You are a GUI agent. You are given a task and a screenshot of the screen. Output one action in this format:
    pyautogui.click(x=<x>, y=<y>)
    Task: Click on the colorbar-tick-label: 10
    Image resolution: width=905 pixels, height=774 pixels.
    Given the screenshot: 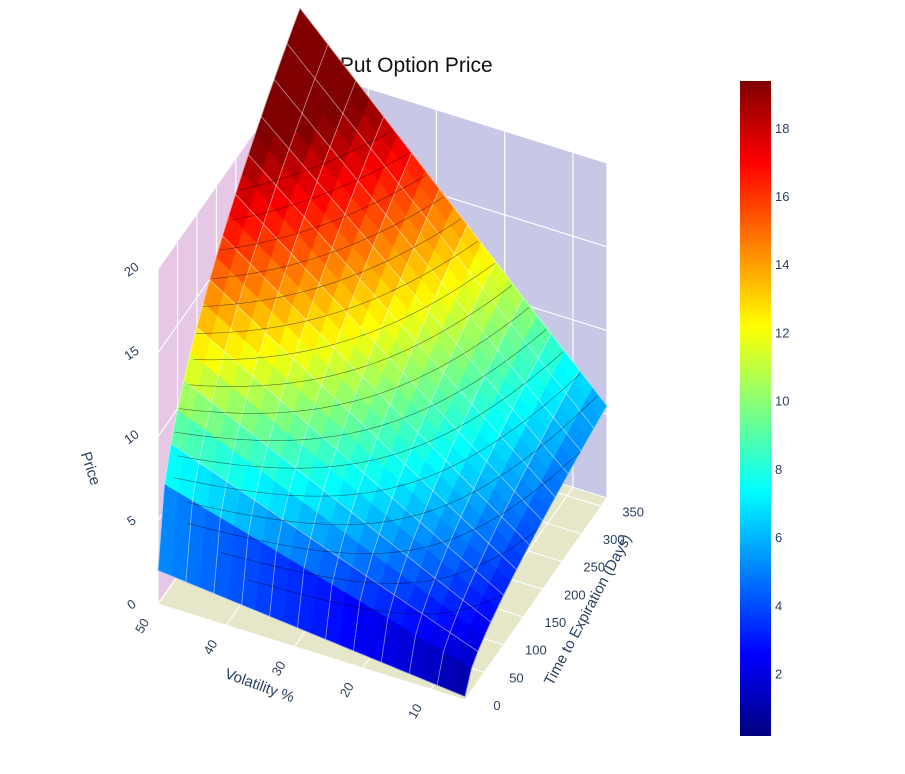 What is the action you would take?
    pyautogui.click(x=782, y=401)
    